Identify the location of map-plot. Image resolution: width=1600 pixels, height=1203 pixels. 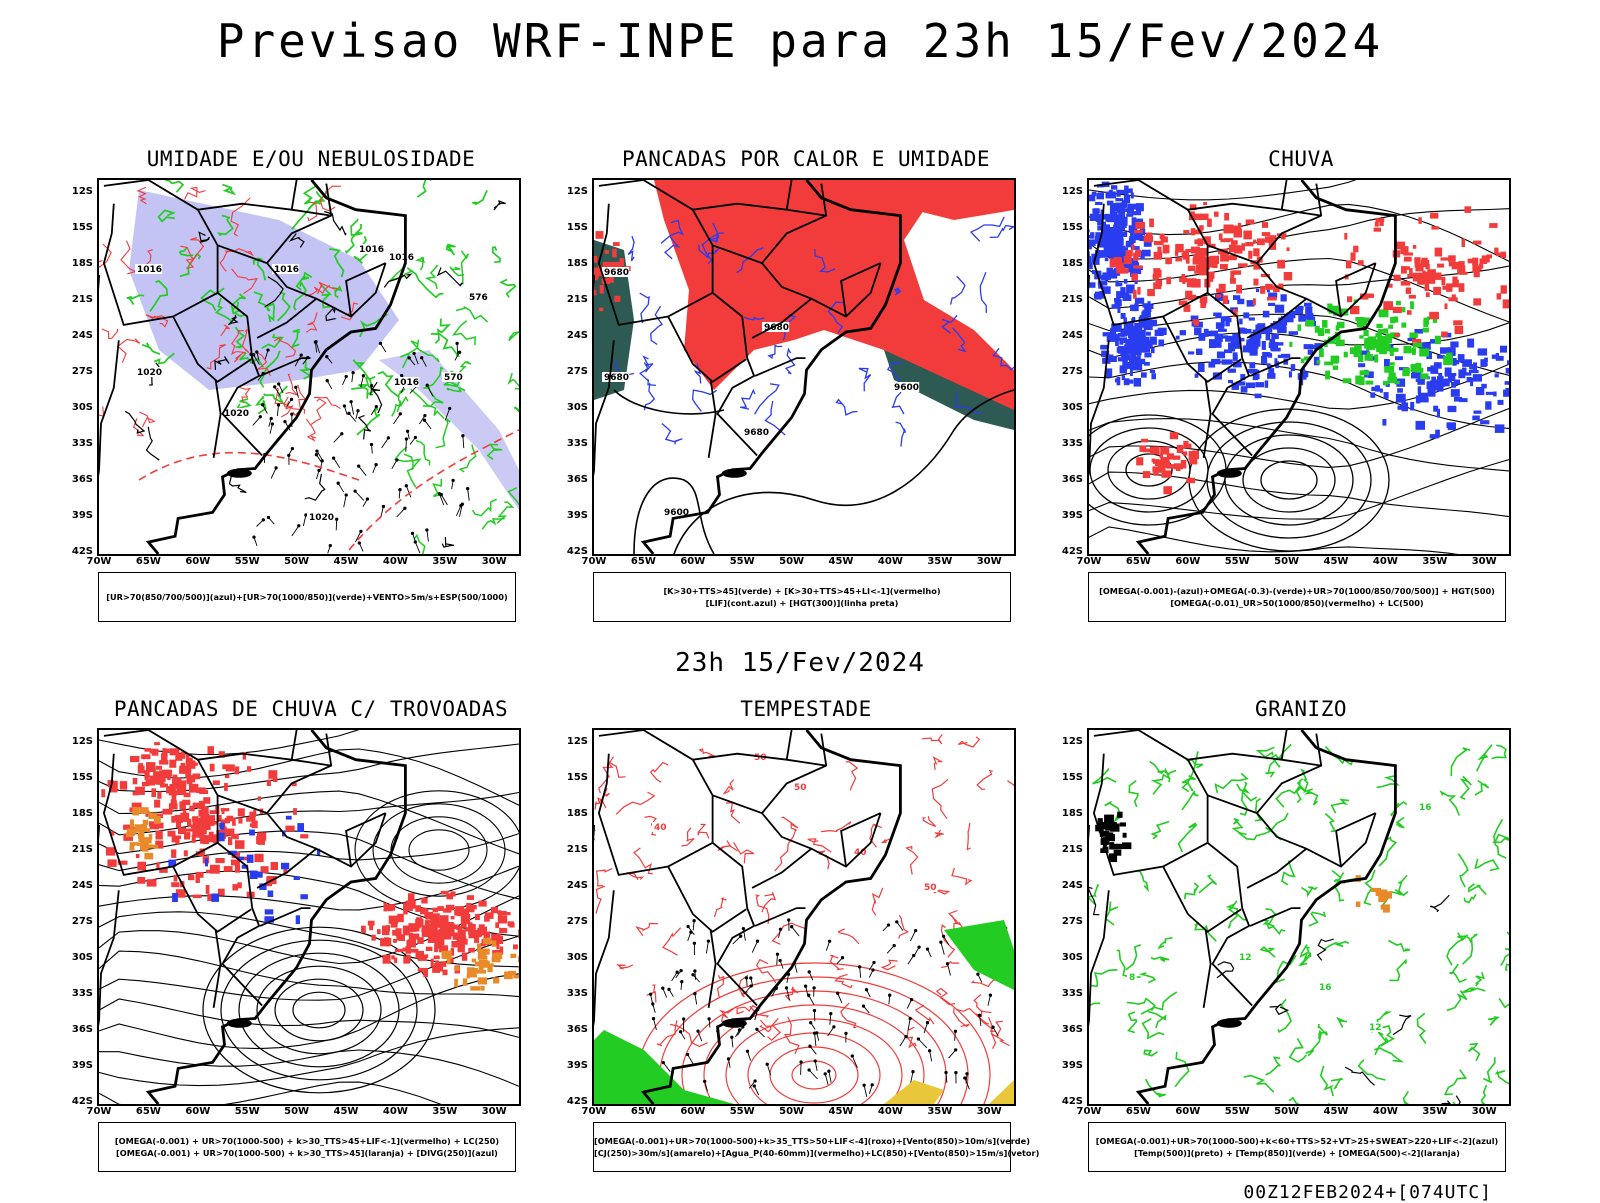
(309, 917).